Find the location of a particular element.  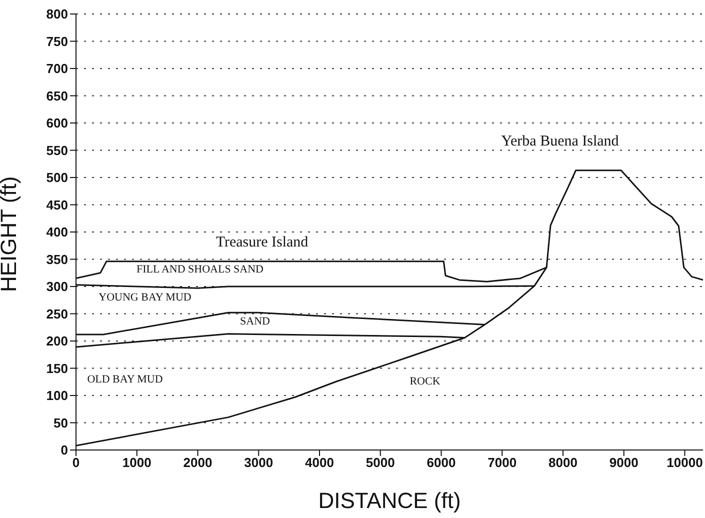

x-tick-label: 3000 is located at coordinates (259, 462).